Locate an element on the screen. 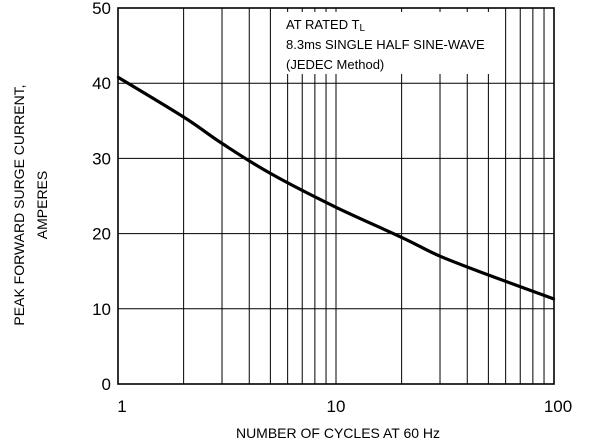  x-tick-label: 10 is located at coordinates (336, 406).